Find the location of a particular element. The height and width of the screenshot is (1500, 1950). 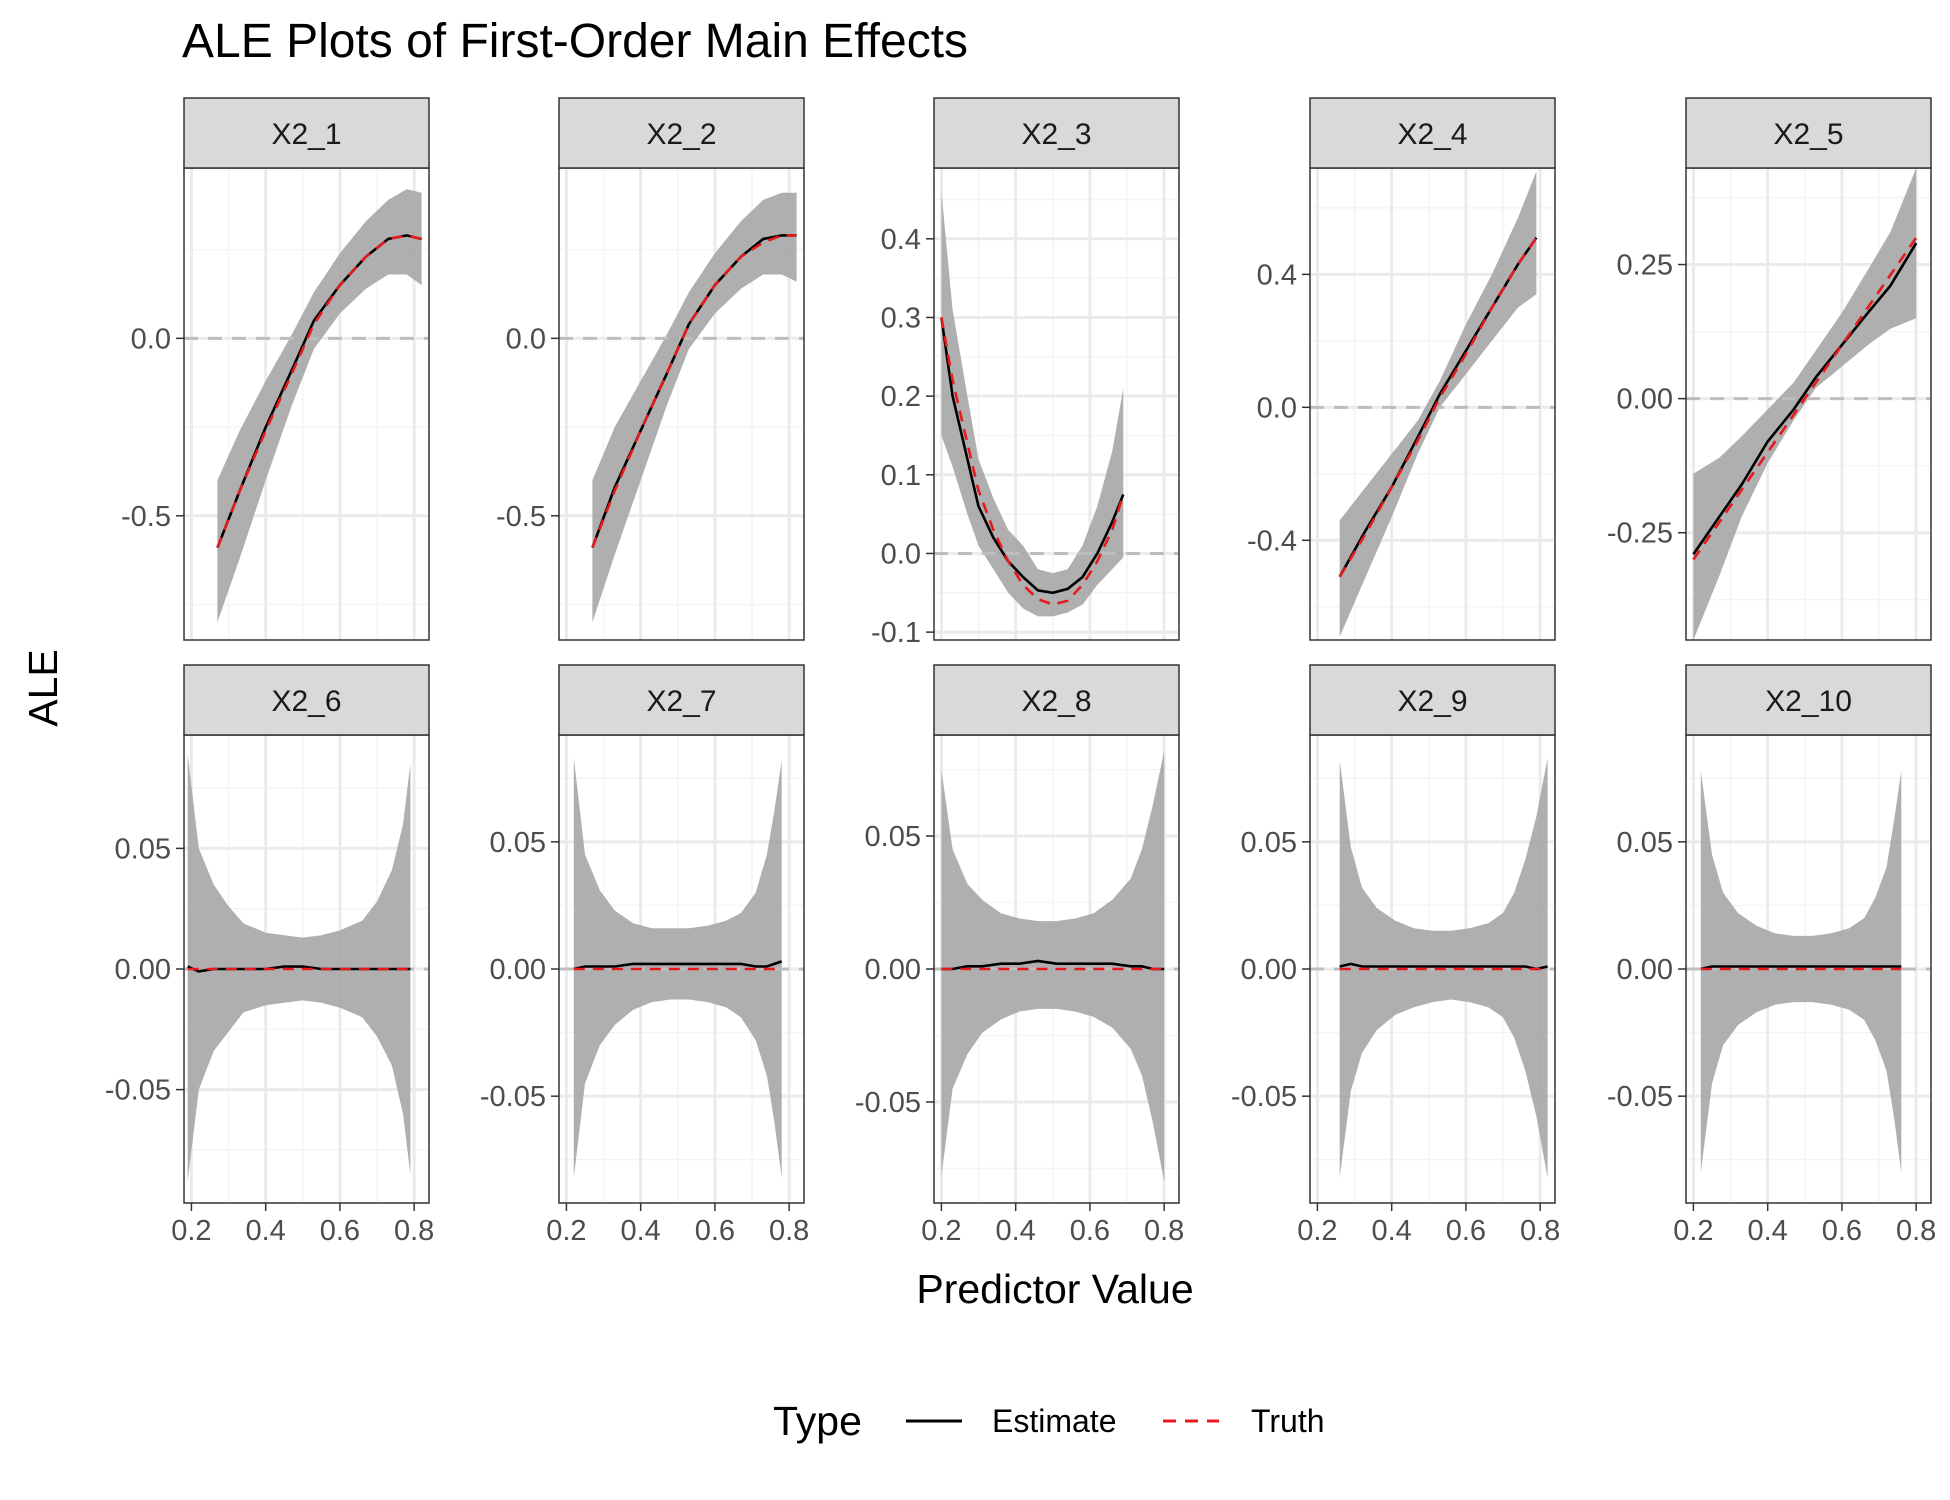

facet-panel: X2_10 -0.05 0.00 0.05 0.2 0.4 0.6 0.8 is located at coordinates (1771, 955).